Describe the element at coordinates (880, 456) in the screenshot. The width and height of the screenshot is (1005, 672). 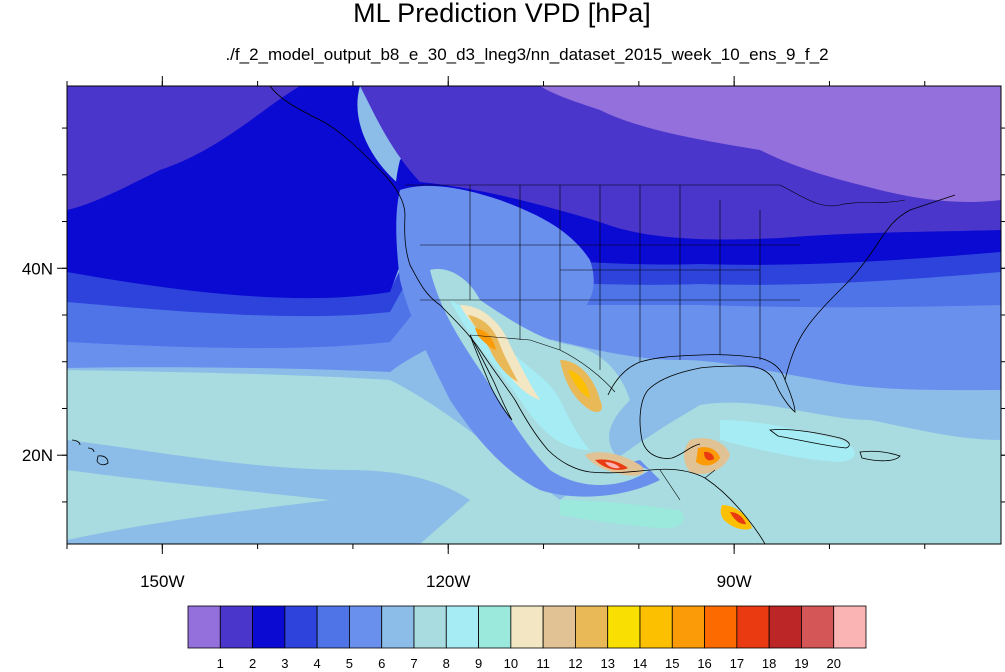
I see `coastline-hispaniola` at that location.